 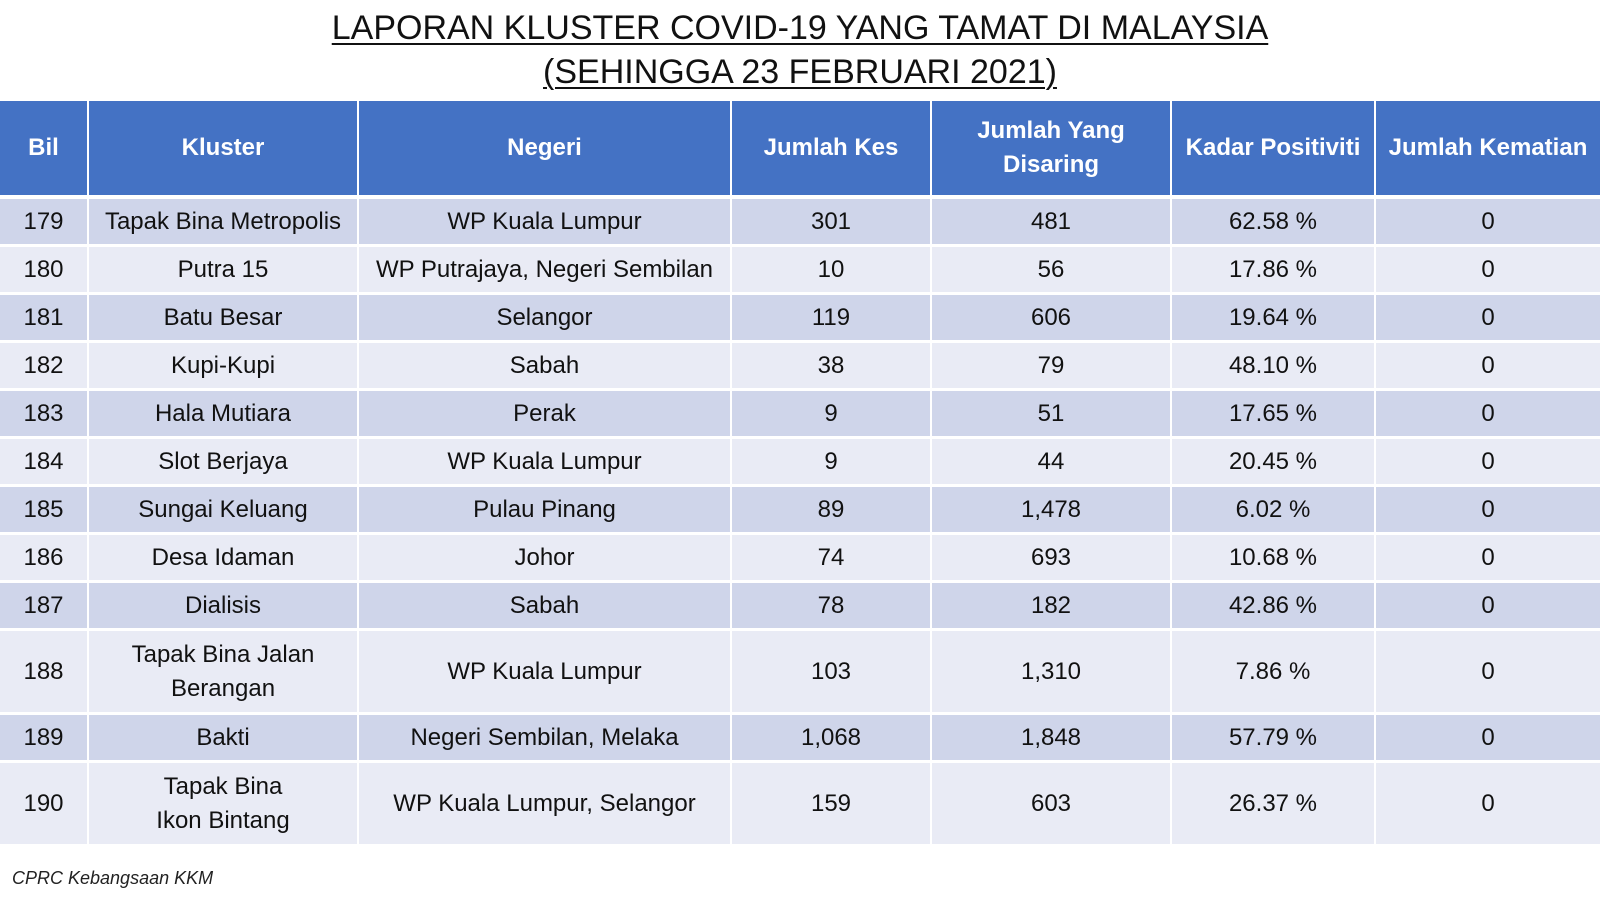 I want to click on cell-jumlah-disaring: 1,478, so click(x=1051, y=510).